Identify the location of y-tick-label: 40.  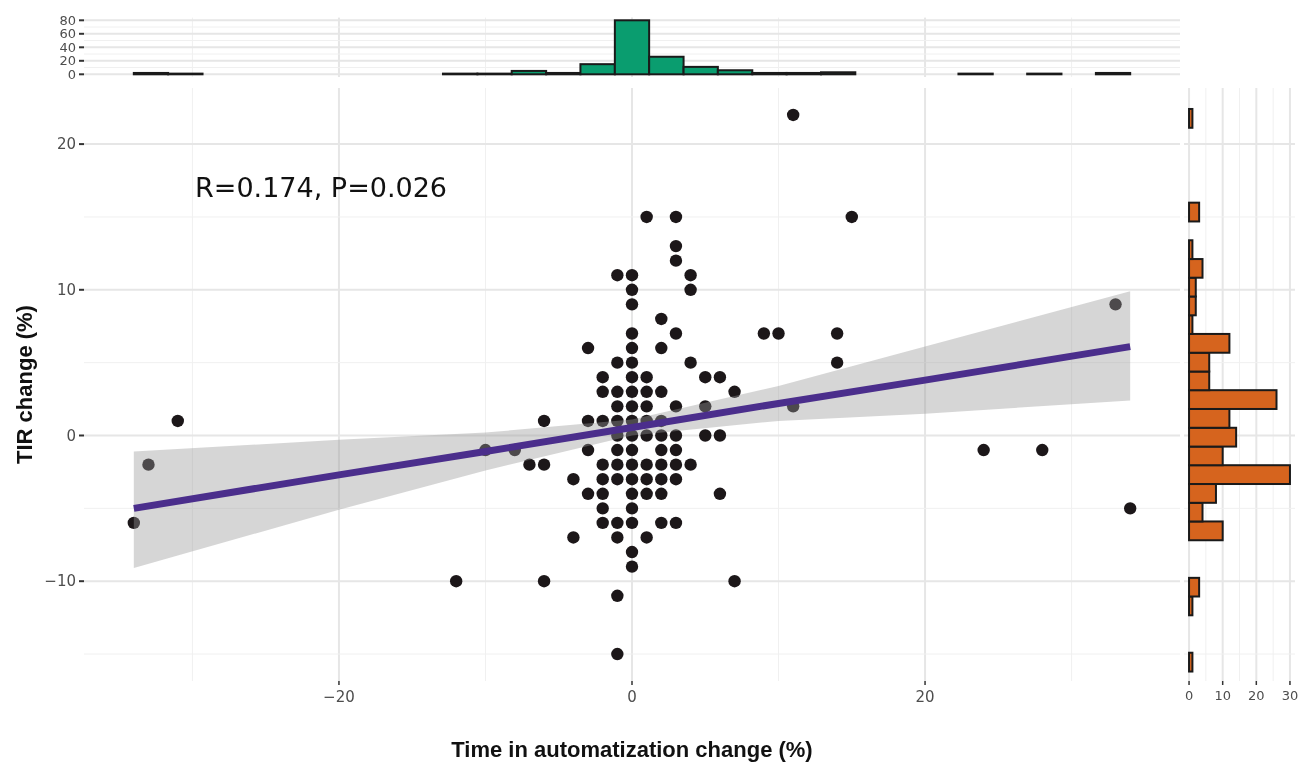
(67, 47).